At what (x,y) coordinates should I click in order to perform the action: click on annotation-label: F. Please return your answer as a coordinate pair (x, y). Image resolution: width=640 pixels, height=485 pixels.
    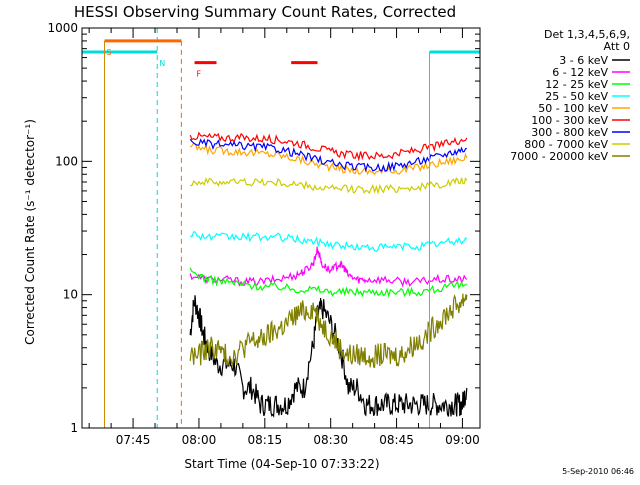
    Looking at the image, I should click on (199, 74).